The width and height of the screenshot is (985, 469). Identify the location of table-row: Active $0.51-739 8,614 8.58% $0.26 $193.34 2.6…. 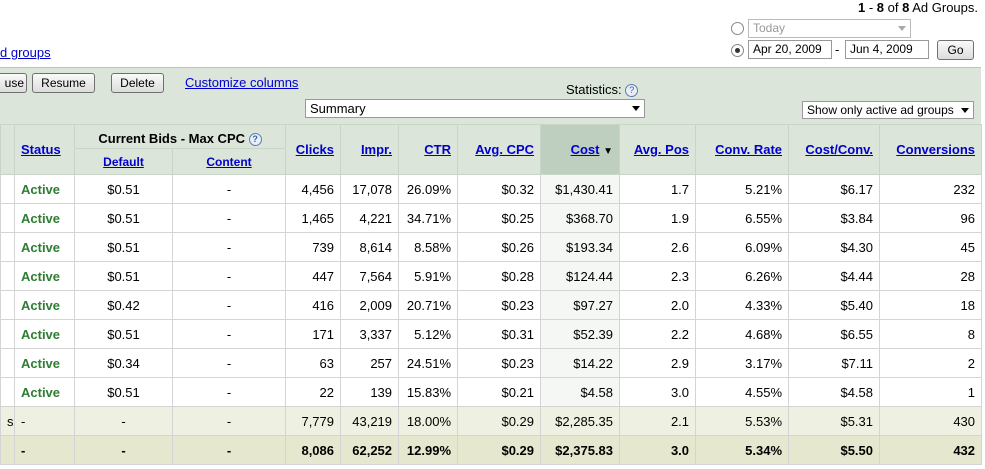
(491, 247).